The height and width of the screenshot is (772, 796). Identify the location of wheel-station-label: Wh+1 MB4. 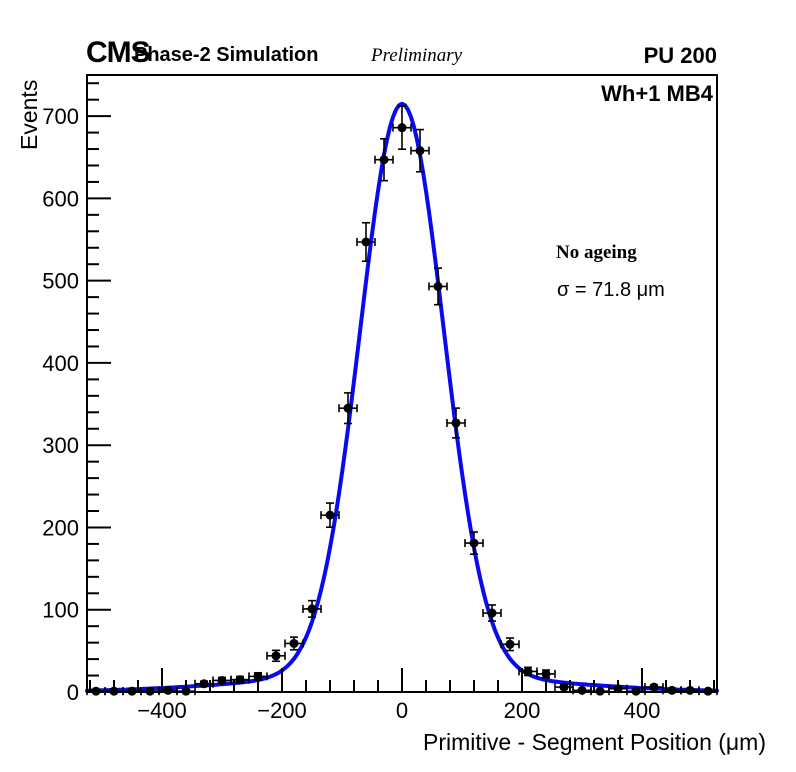
(657, 93).